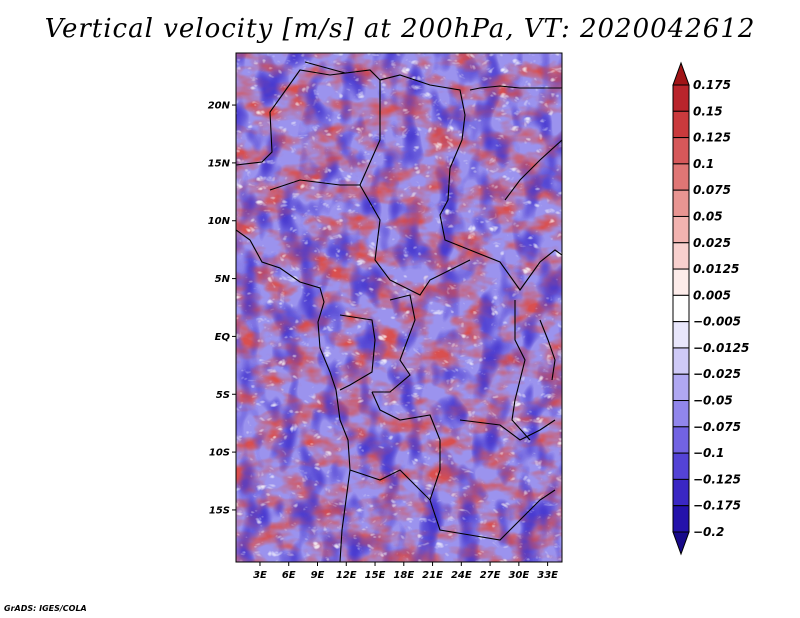  What do you see at coordinates (490, 575) in the screenshot?
I see `x-tick-label: 27E` at bounding box center [490, 575].